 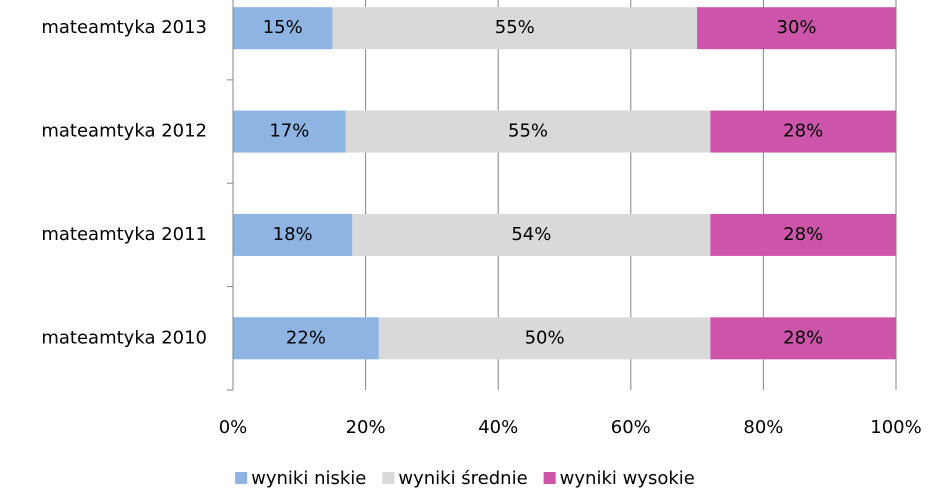 I want to click on y-tick-label: mateamtyka 2011, so click(x=124, y=234).